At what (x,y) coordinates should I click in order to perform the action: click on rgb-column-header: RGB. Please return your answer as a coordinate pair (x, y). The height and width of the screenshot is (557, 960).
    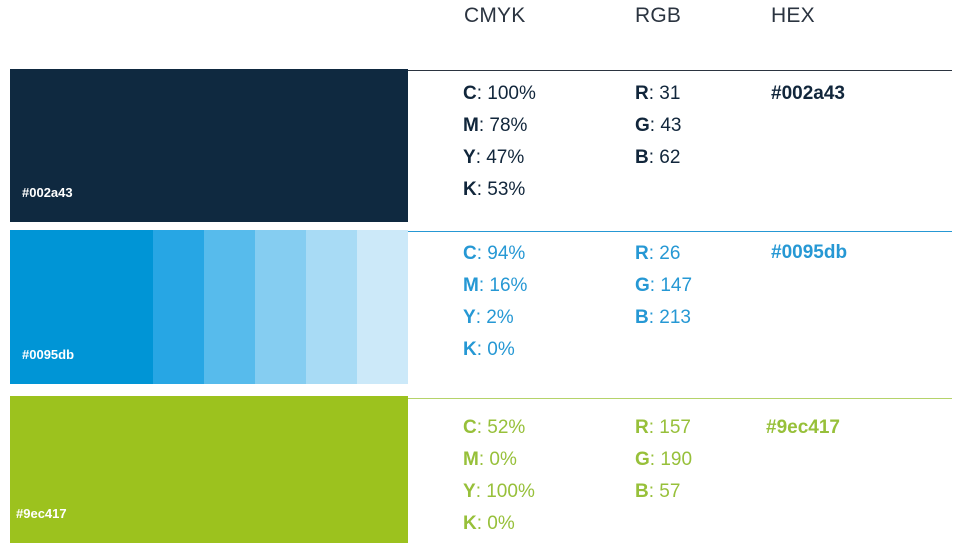
    Looking at the image, I should click on (658, 15).